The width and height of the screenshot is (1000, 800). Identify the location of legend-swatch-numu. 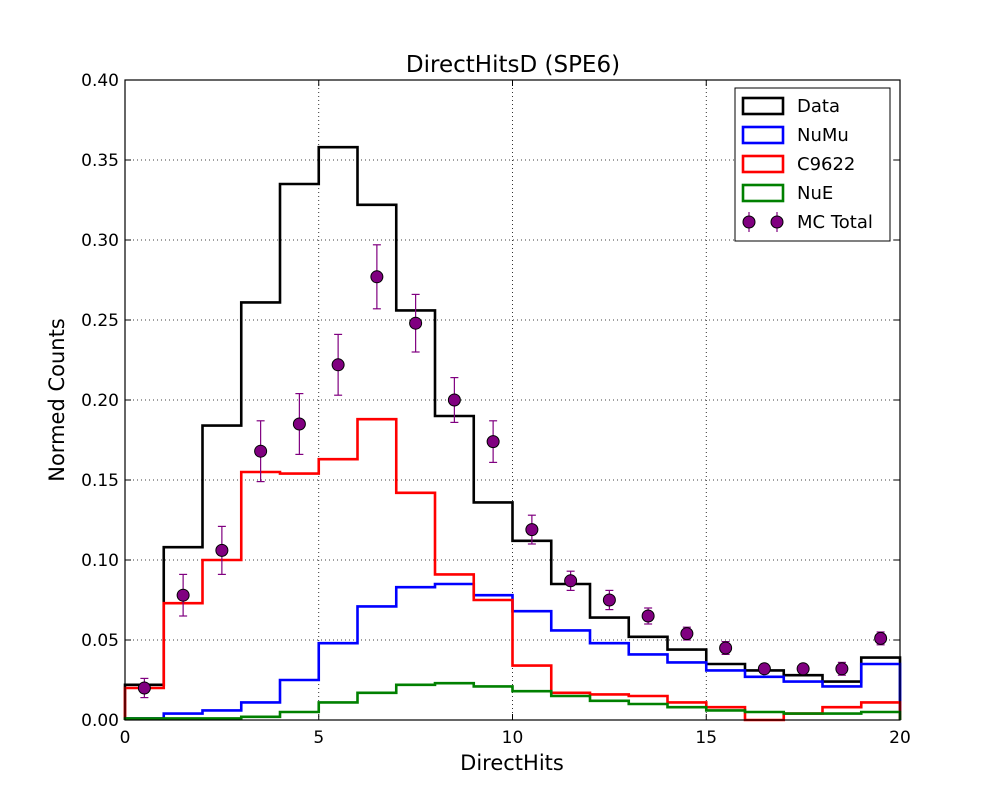
(763, 135).